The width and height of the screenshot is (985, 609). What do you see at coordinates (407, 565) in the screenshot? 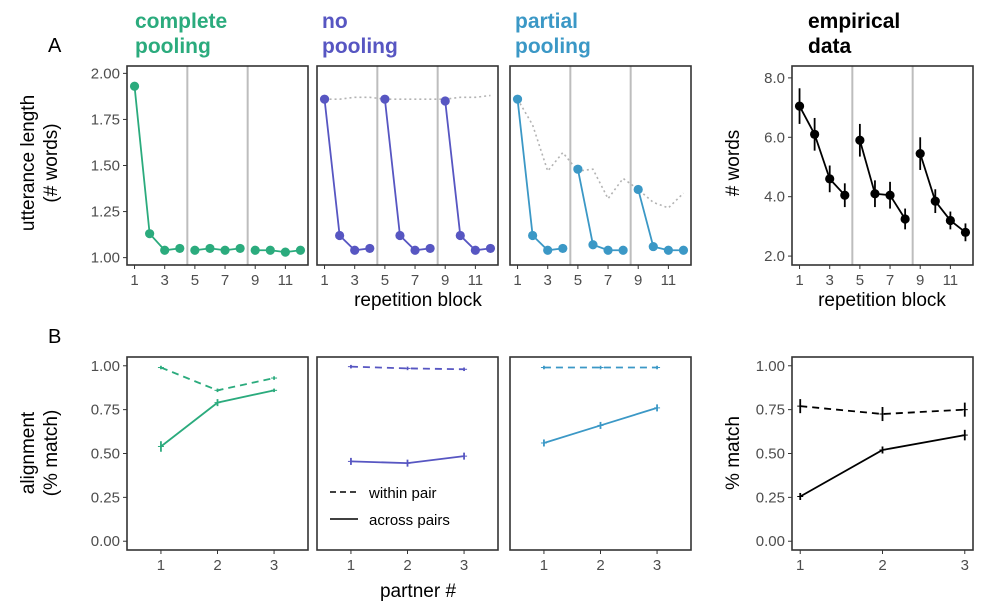
I see `xtick-label-B_none-1: 2` at bounding box center [407, 565].